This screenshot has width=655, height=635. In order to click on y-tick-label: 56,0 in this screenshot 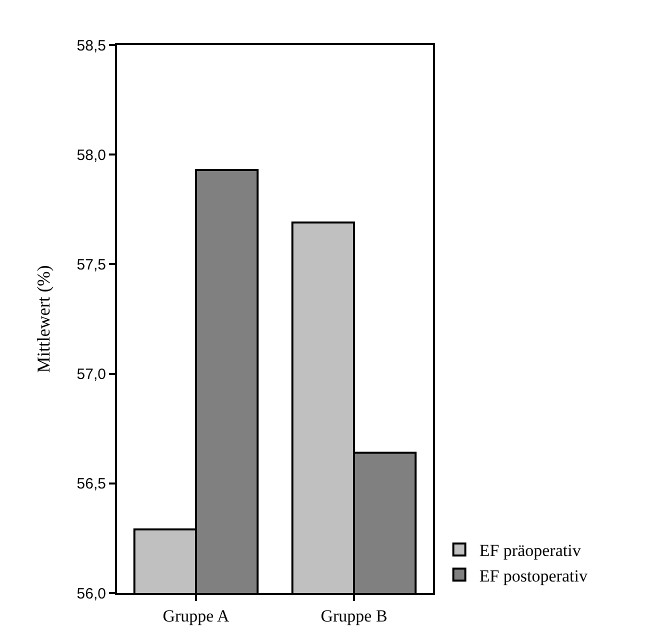, I will do `click(91, 593)`.